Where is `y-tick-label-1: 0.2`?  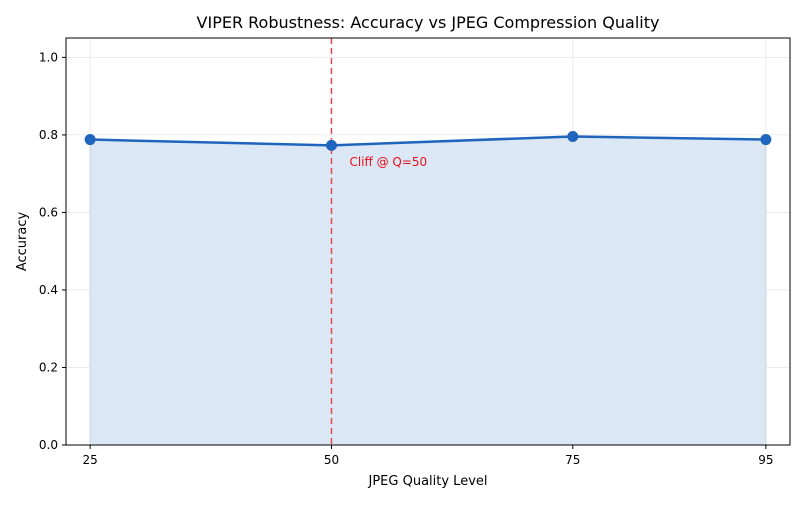 y-tick-label-1: 0.2 is located at coordinates (48, 367).